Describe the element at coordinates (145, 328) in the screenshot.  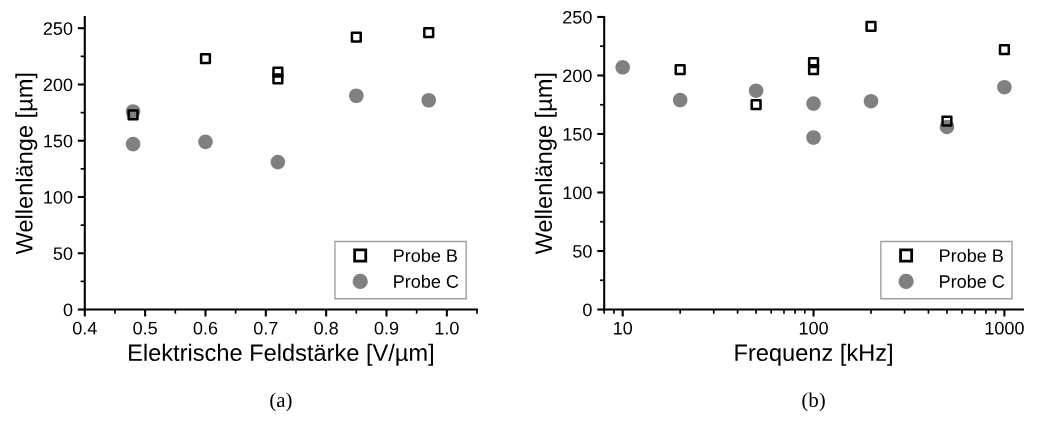
I see `x-tick-label: 0.5` at that location.